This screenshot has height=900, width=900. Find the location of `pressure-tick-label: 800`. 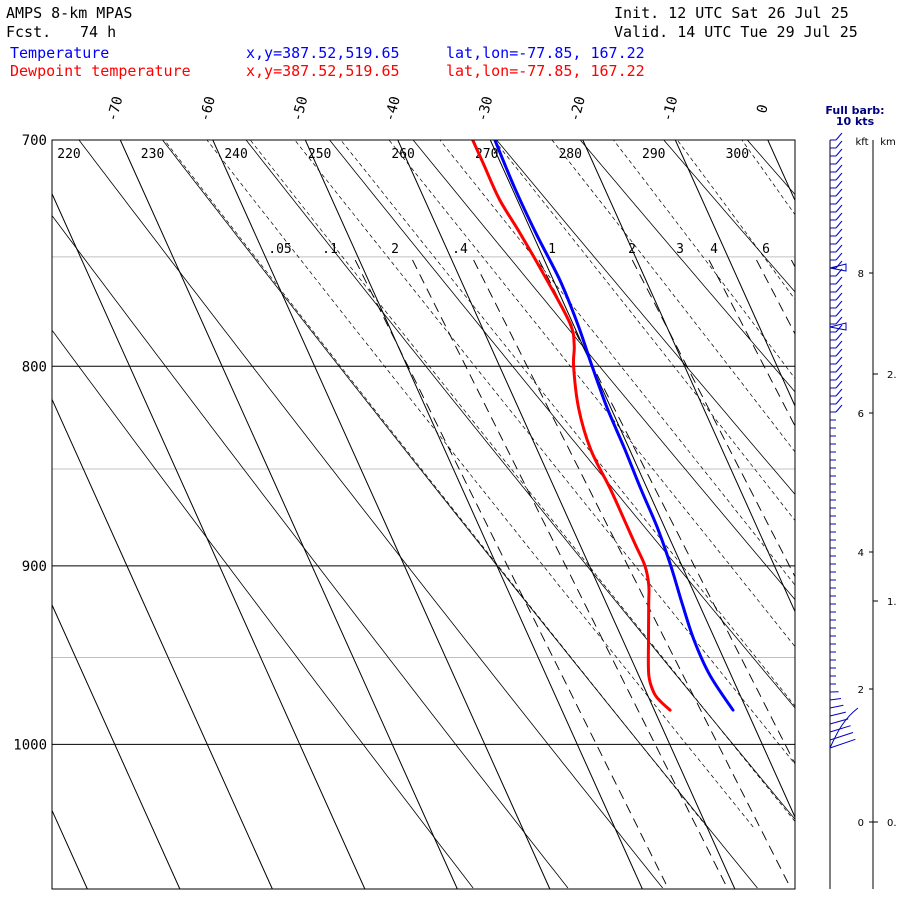

pressure-tick-label: 800 is located at coordinates (34, 367).